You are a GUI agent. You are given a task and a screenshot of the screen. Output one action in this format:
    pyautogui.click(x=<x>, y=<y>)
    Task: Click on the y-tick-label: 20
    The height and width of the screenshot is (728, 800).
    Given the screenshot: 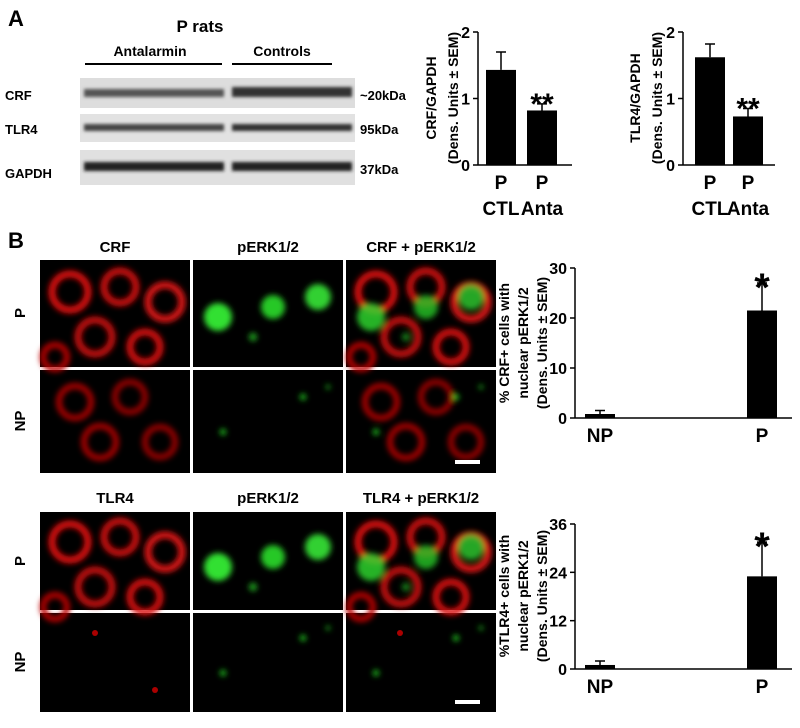 What is the action you would take?
    pyautogui.click(x=558, y=319)
    